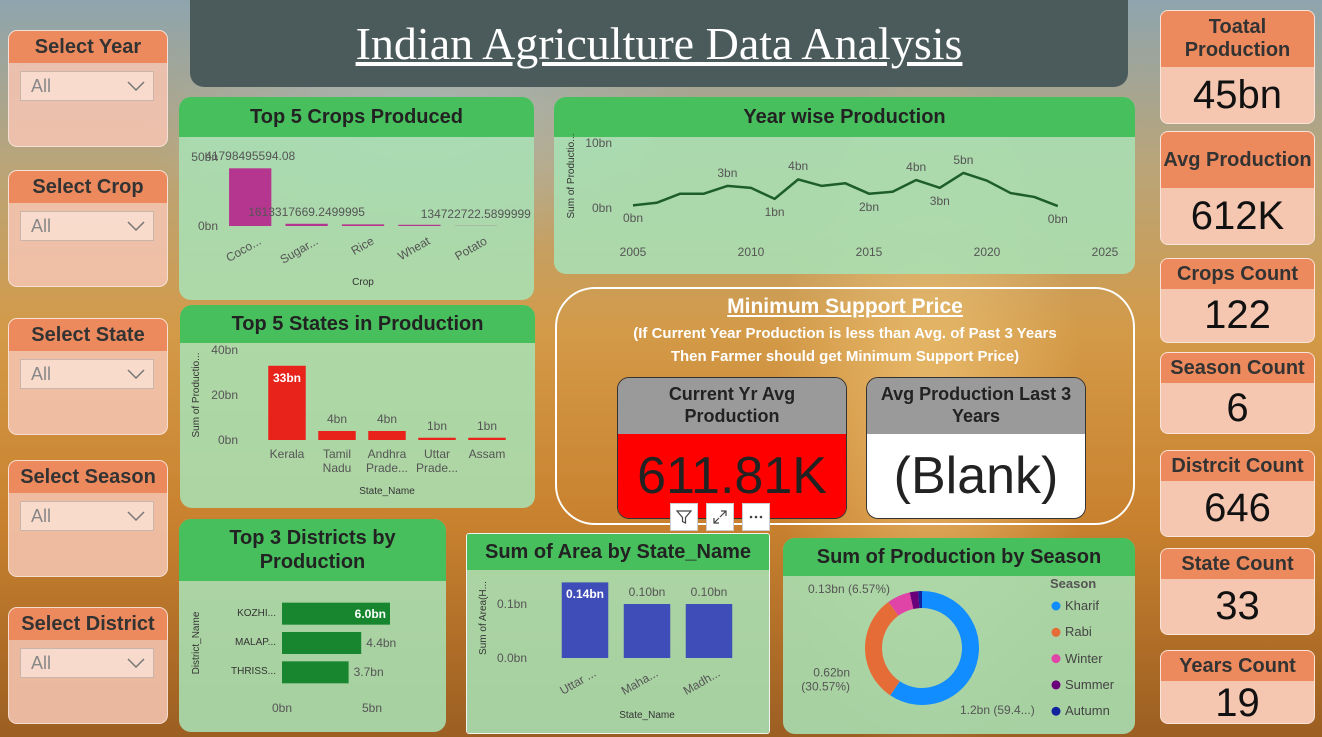 The height and width of the screenshot is (737, 1322). Describe the element at coordinates (1237, 368) in the screenshot. I see `kpi-label: Season Count` at that location.